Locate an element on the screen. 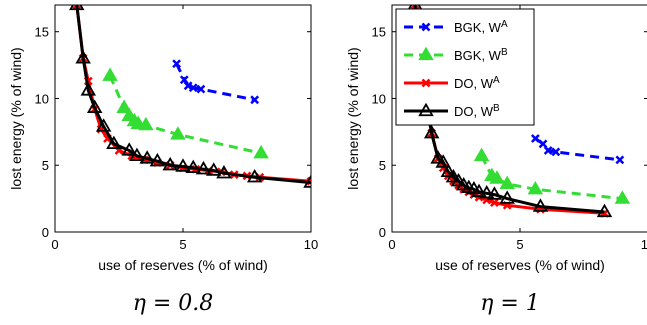 The width and height of the screenshot is (647, 325). legend-item: DO, WA is located at coordinates (452, 83).